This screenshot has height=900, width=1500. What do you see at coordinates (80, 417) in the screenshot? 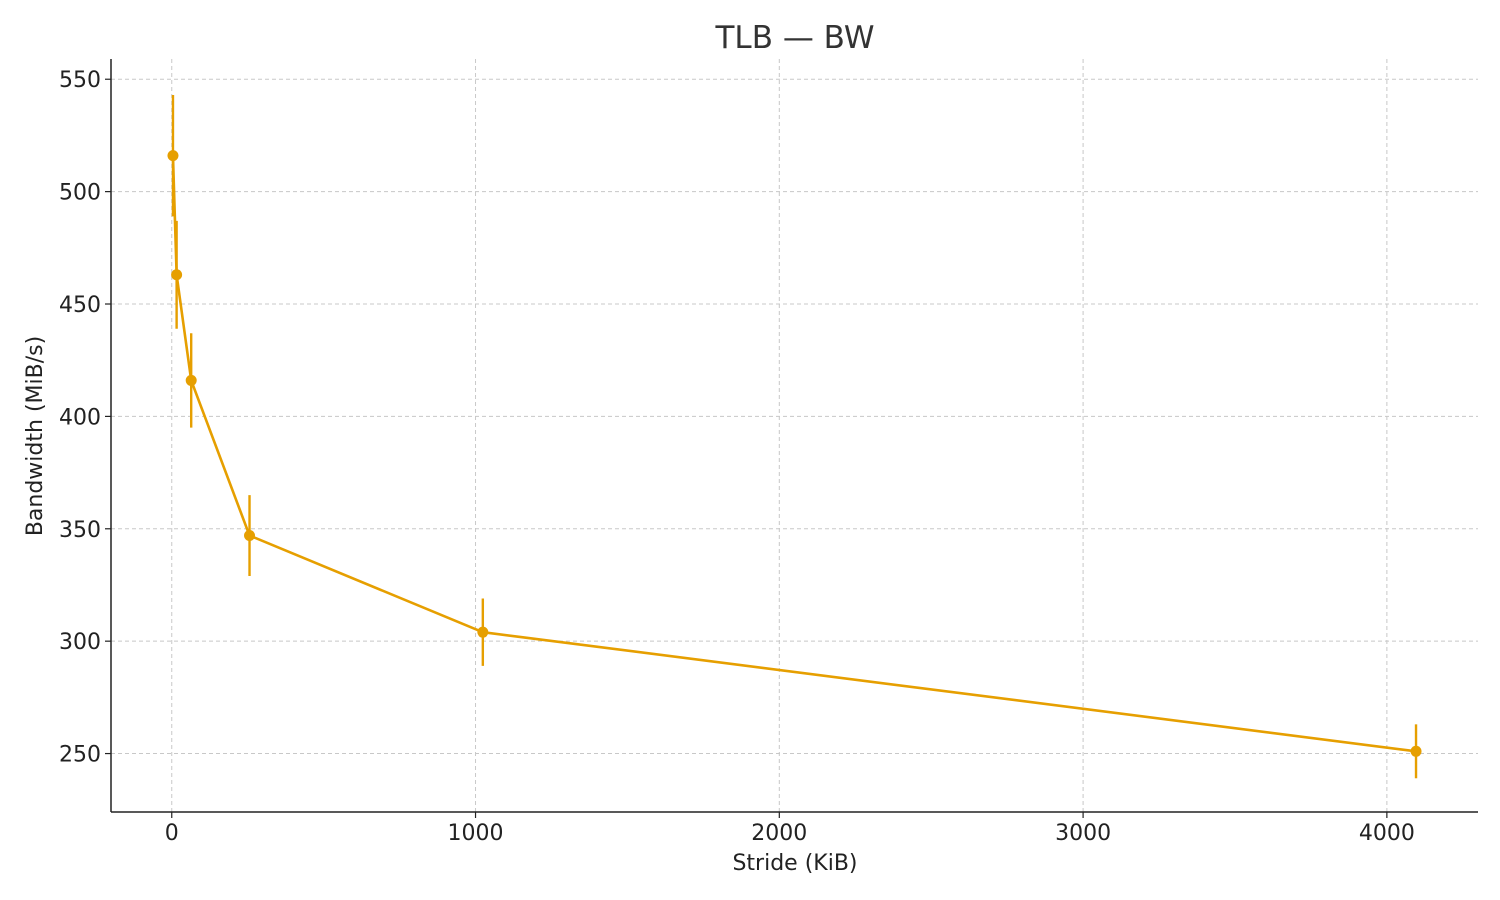
I see `y-tick-label: 400` at bounding box center [80, 417].